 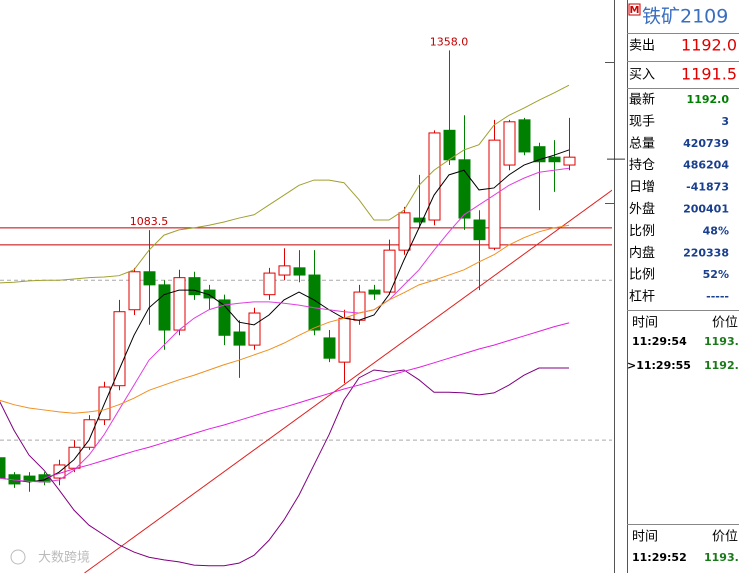 What do you see at coordinates (706, 252) in the screenshot?
I see `stat-value: 220338` at bounding box center [706, 252].